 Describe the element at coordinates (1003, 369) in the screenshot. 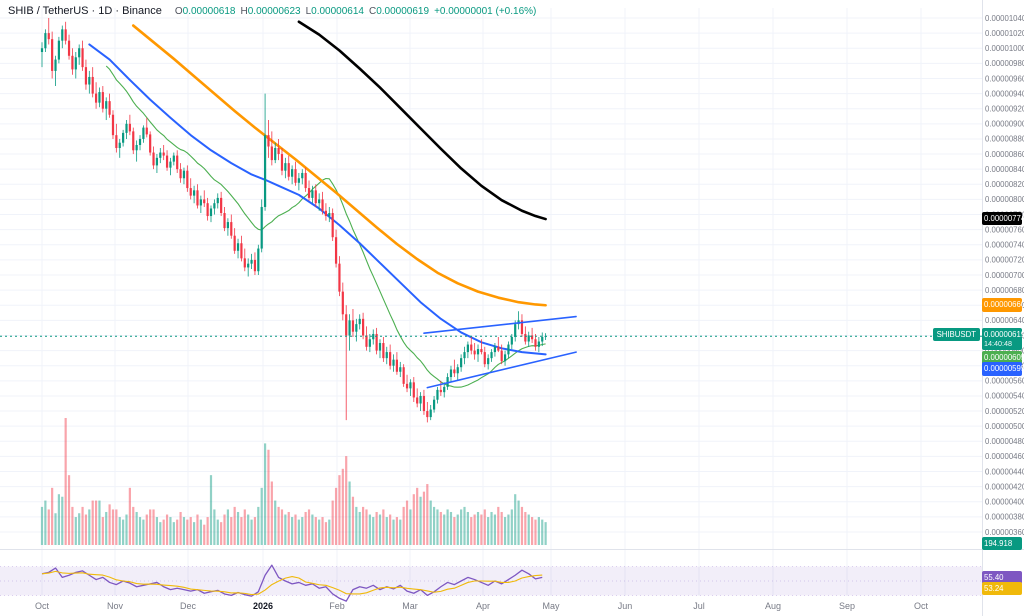

I see `ma-blue-label: 0.00000595` at that location.